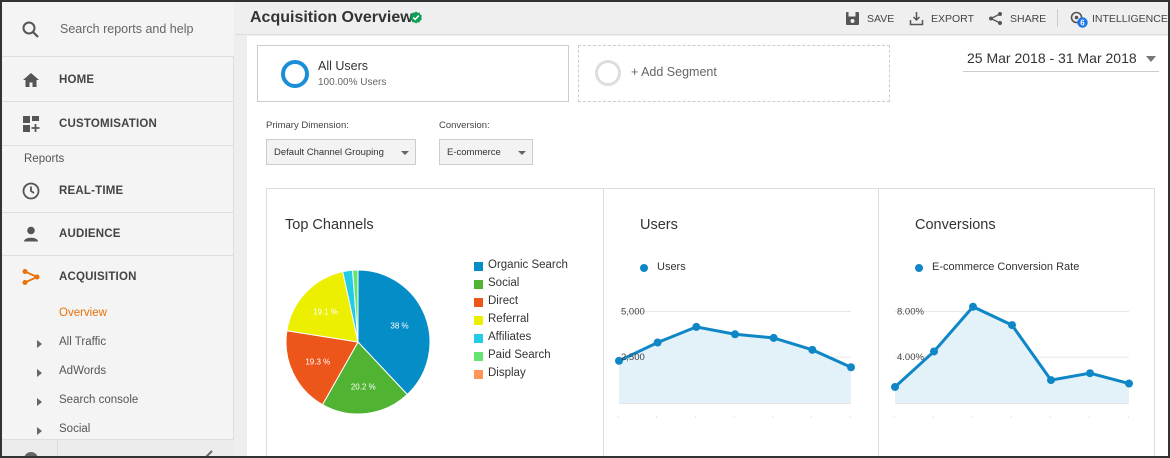  What do you see at coordinates (503, 301) in the screenshot?
I see `legend-label: Direct` at bounding box center [503, 301].